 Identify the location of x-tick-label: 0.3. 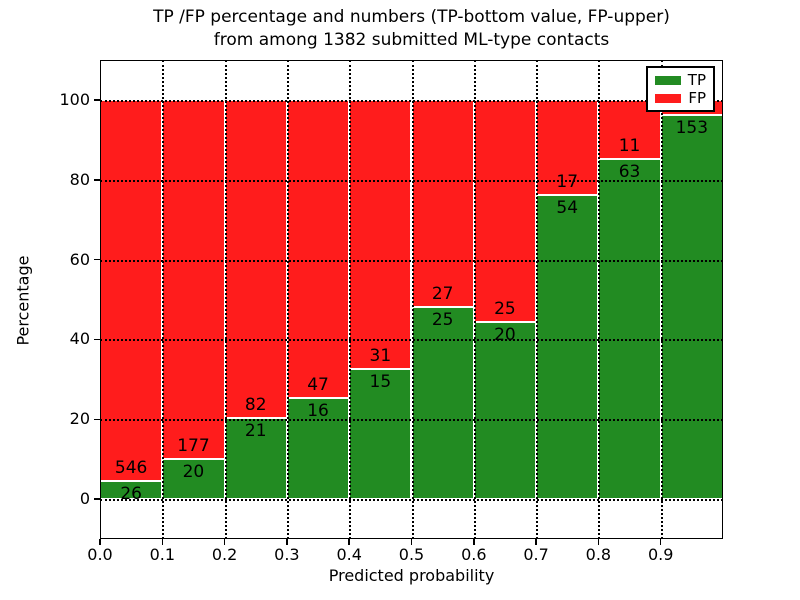
(287, 554).